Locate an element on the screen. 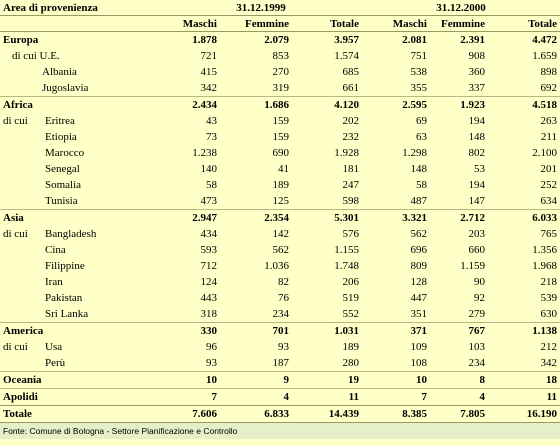 This screenshot has width=560, height=446. item-row: Somalia 58 189 247 58 194 252 is located at coordinates (280, 185).